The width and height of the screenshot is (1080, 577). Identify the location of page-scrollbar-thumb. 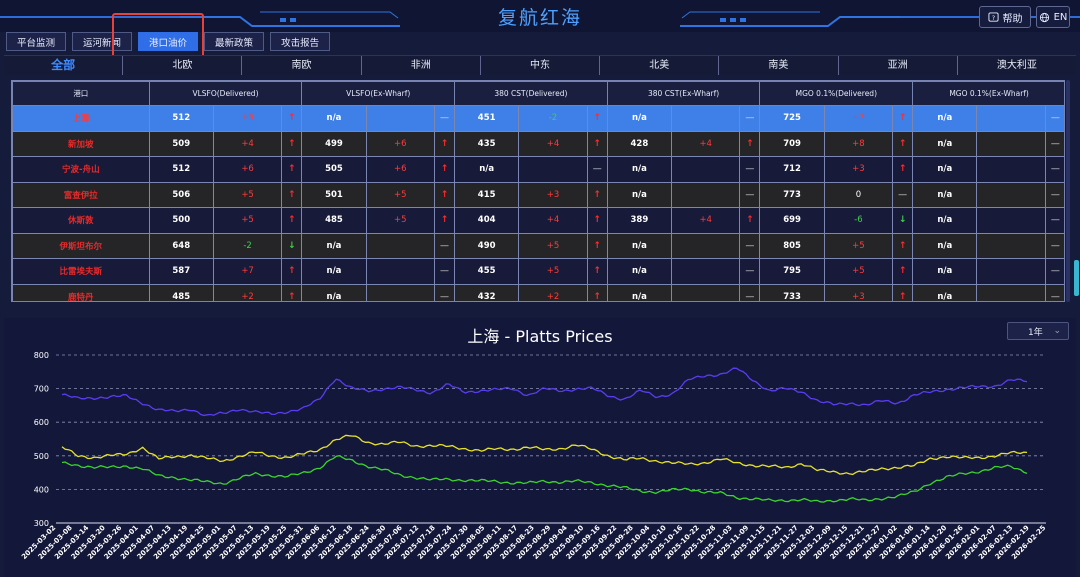
(1076, 278).